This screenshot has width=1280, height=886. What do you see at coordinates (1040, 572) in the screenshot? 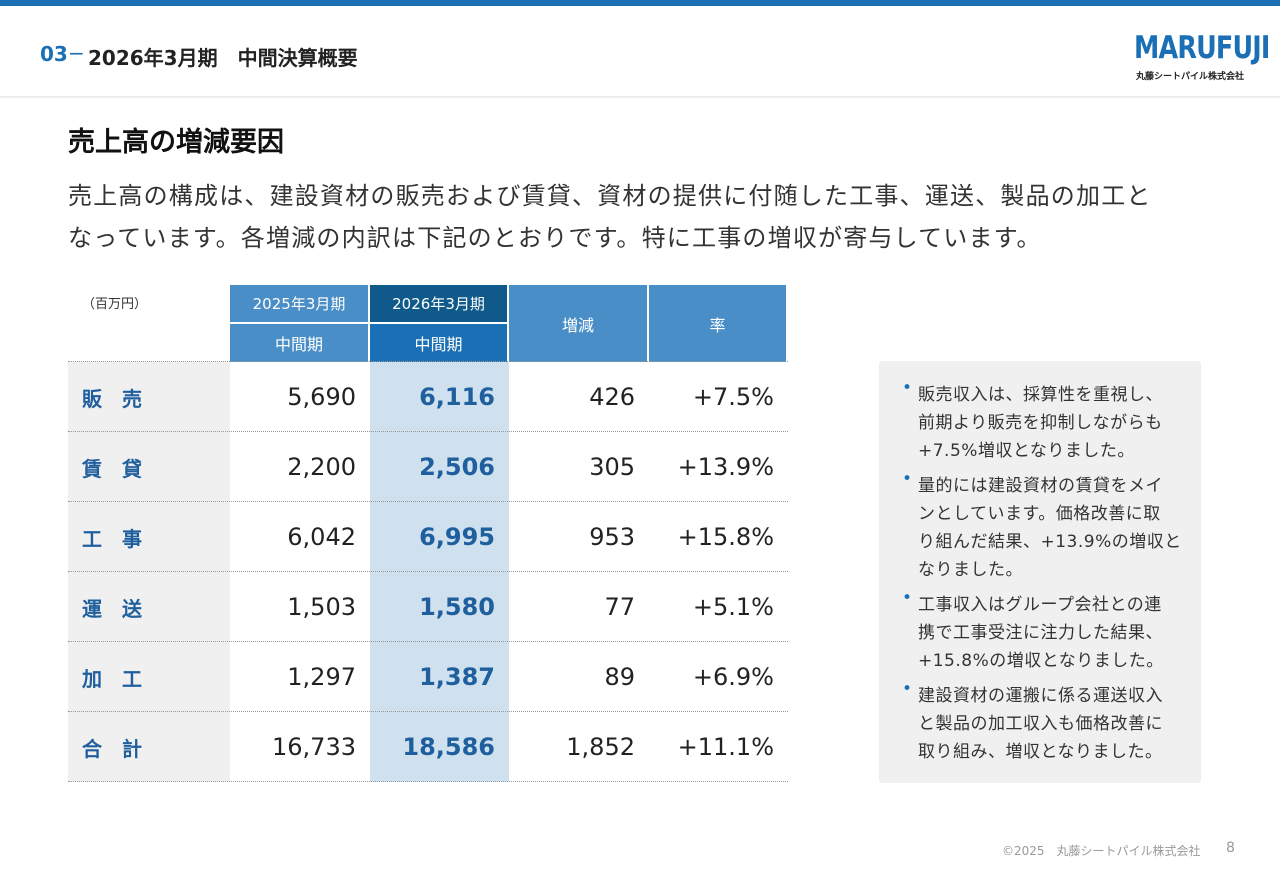
I see `notes-box` at bounding box center [1040, 572].